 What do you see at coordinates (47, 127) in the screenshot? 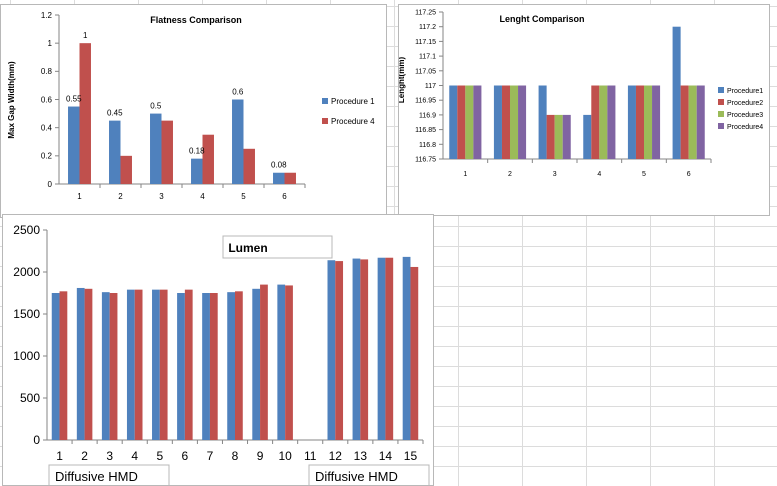
I see `y-tick-label: 0.4` at bounding box center [47, 127].